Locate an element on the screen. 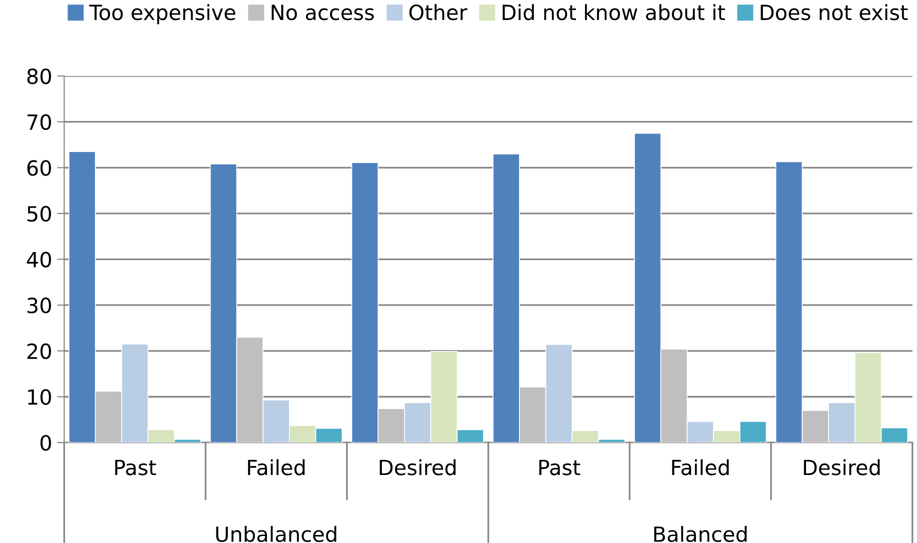 This screenshot has height=543, width=917. y-tick-label: 60 is located at coordinates (39, 168).